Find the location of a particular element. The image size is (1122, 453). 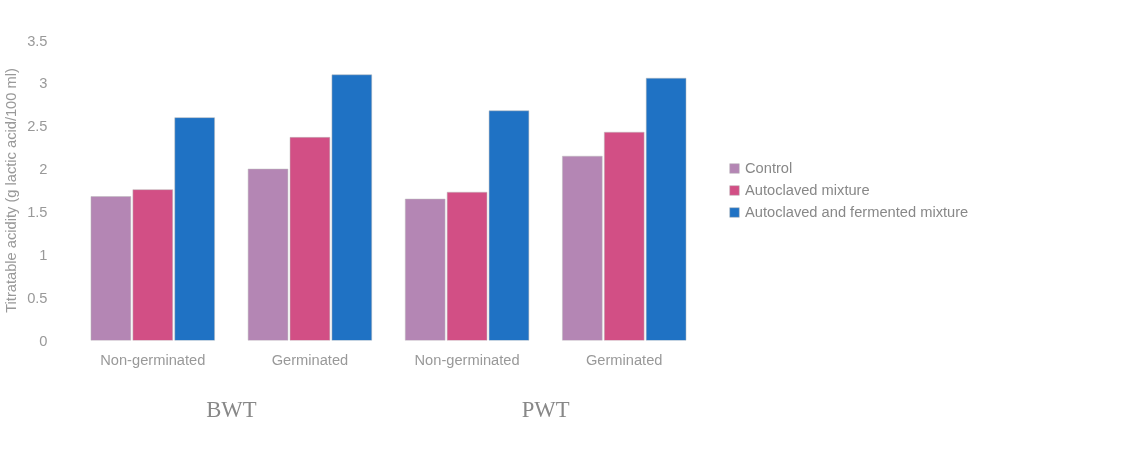

y-tick-label: 0.5 is located at coordinates (37, 297).